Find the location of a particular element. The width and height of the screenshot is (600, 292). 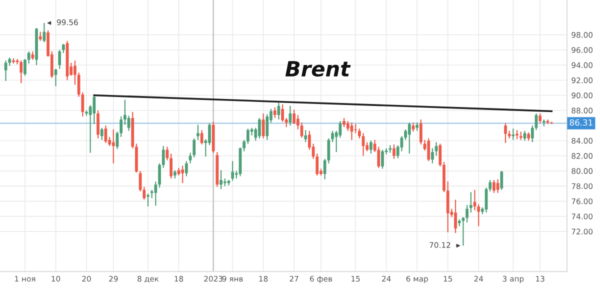

ref-line-label: 86.31 is located at coordinates (581, 122).